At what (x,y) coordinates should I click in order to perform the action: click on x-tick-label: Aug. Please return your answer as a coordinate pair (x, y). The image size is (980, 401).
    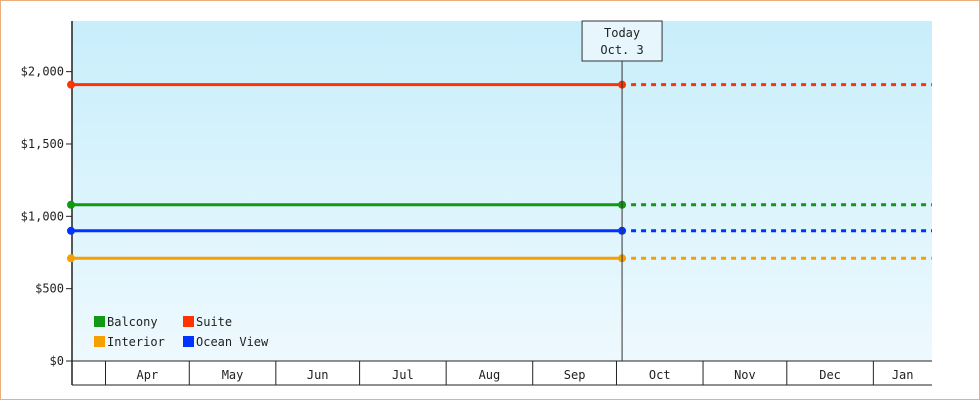
    Looking at the image, I should click on (490, 375).